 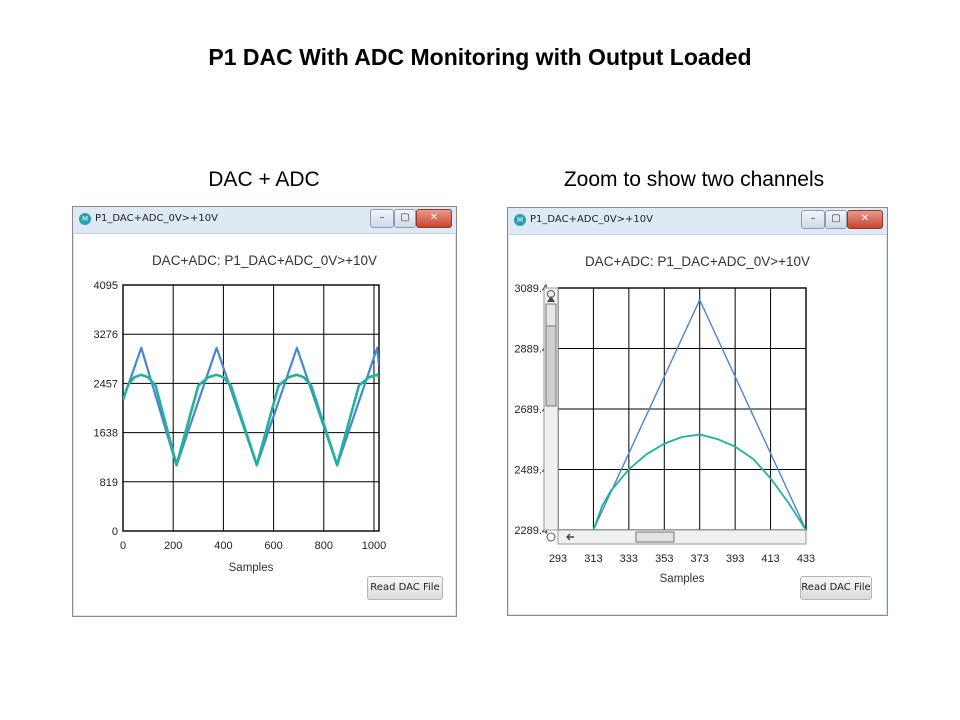 I want to click on x-tick-label: 400, so click(x=223, y=546).